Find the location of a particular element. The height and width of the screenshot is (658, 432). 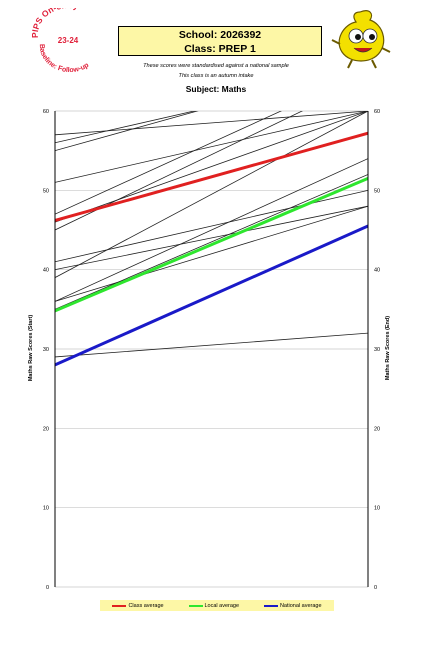

y-tick-right-label: 60 is located at coordinates (377, 112).